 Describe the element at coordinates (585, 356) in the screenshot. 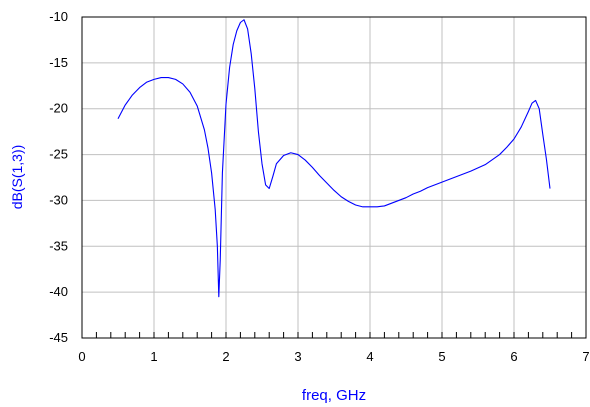

I see `x-tick-label: 7` at that location.